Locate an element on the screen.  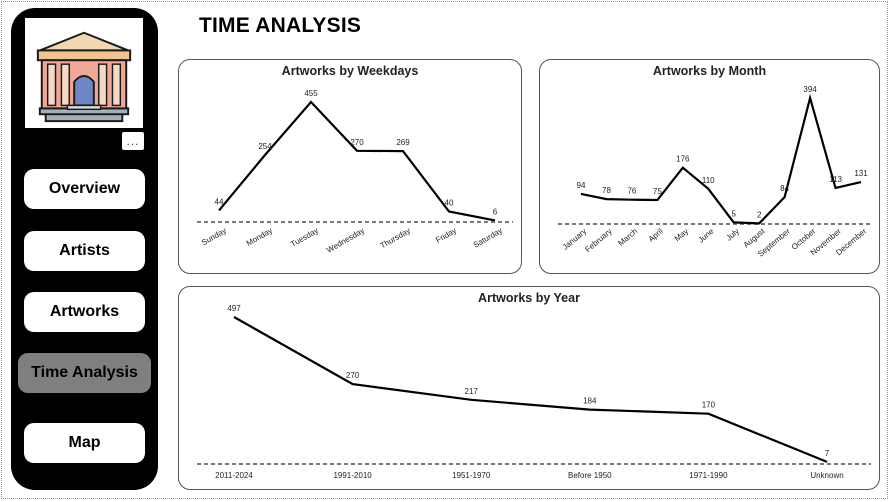
x-tick-label: 1971-1990 is located at coordinates (708, 475).